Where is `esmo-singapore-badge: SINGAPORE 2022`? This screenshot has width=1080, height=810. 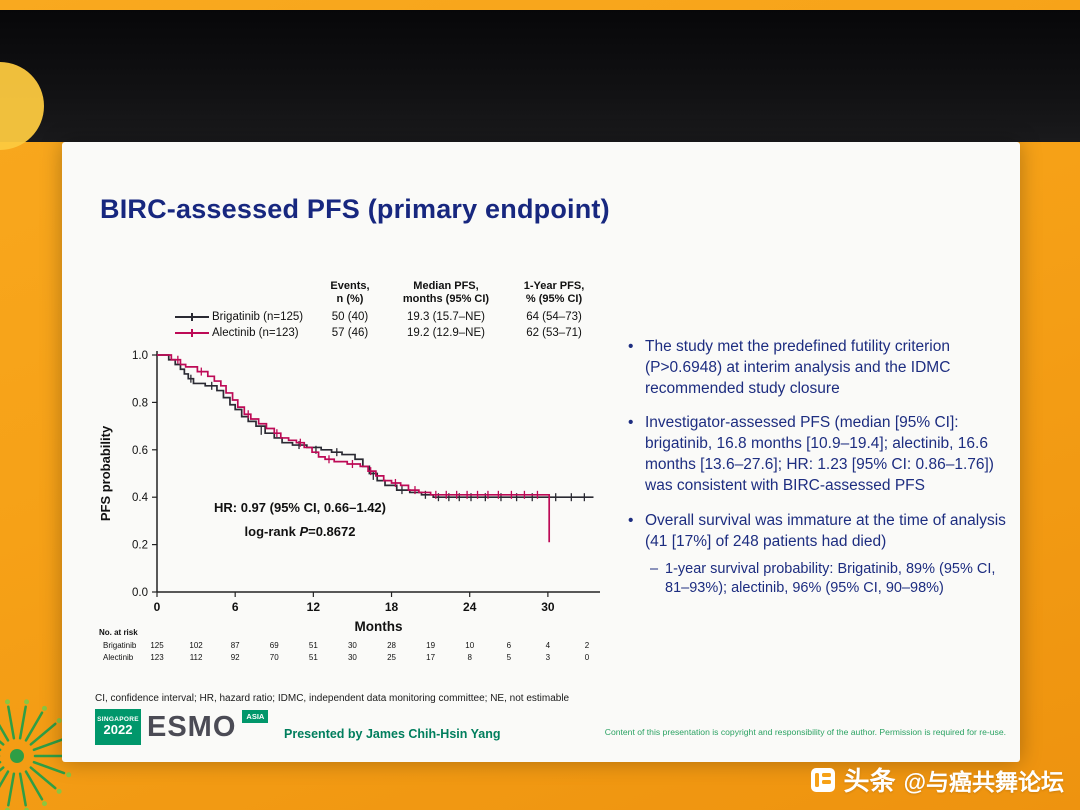 esmo-singapore-badge: SINGAPORE 2022 is located at coordinates (118, 727).